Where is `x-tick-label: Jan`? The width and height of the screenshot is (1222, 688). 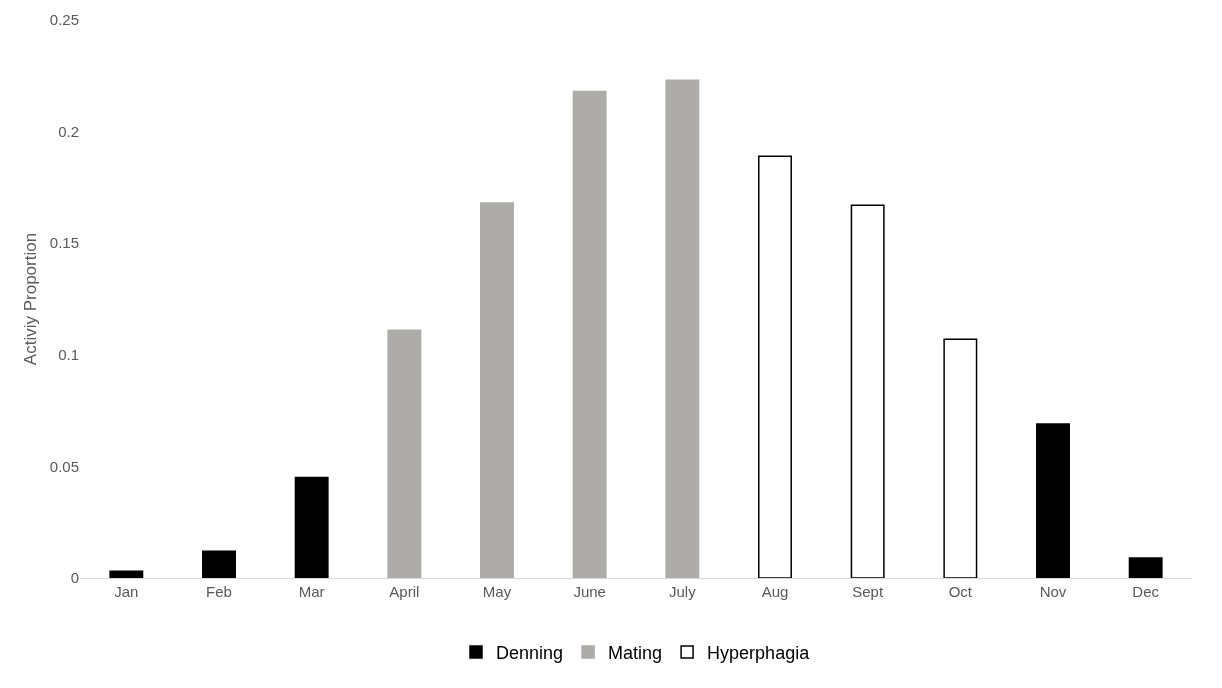 x-tick-label: Jan is located at coordinates (126, 591).